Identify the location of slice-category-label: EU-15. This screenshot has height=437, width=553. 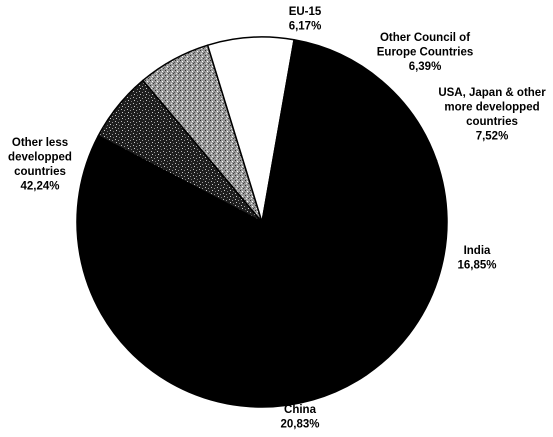
(305, 12).